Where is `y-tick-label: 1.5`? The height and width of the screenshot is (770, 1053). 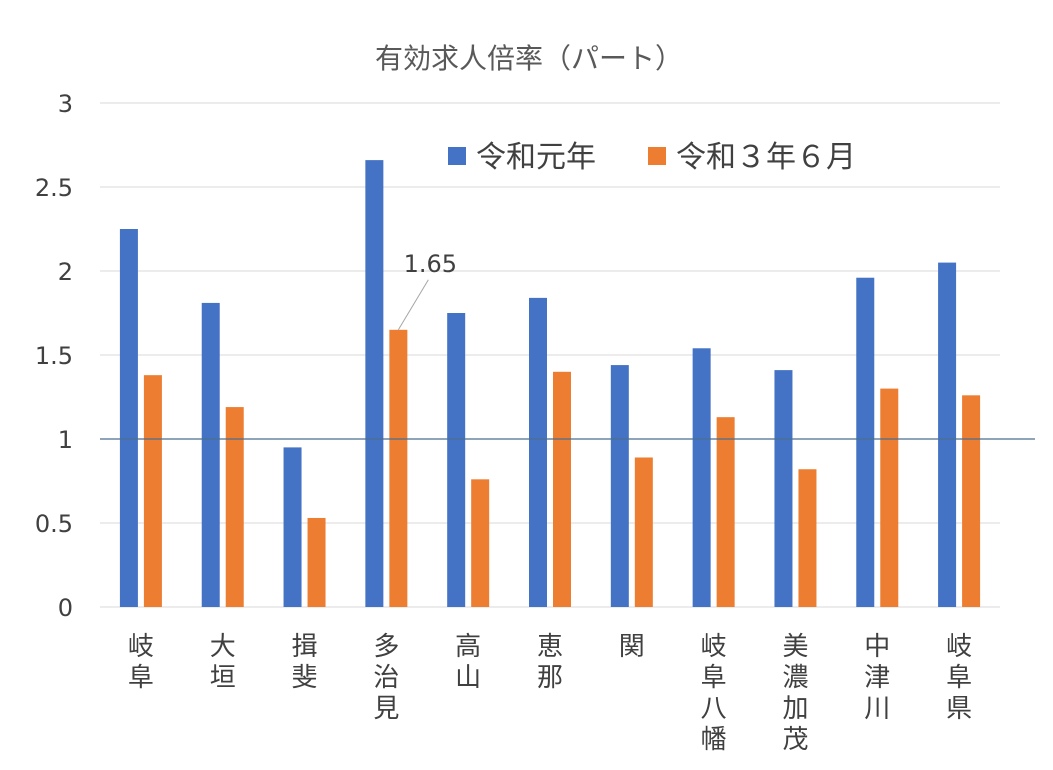
y-tick-label: 1.5 is located at coordinates (54, 356).